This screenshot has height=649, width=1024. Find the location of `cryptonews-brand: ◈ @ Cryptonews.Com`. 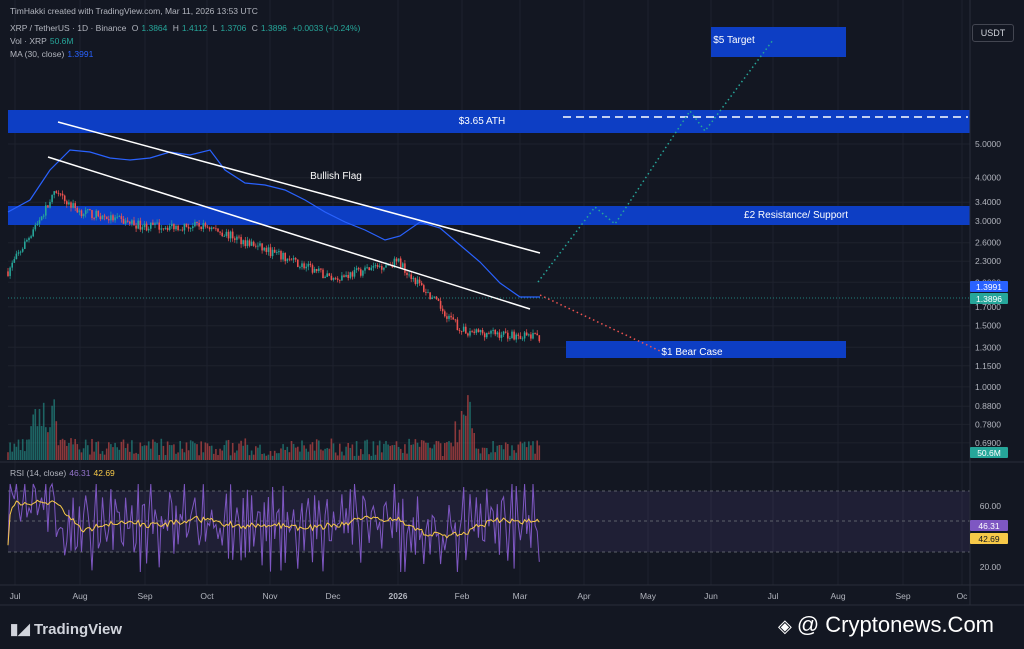

cryptonews-brand: ◈ @ Cryptonews.Com is located at coordinates (886, 624).